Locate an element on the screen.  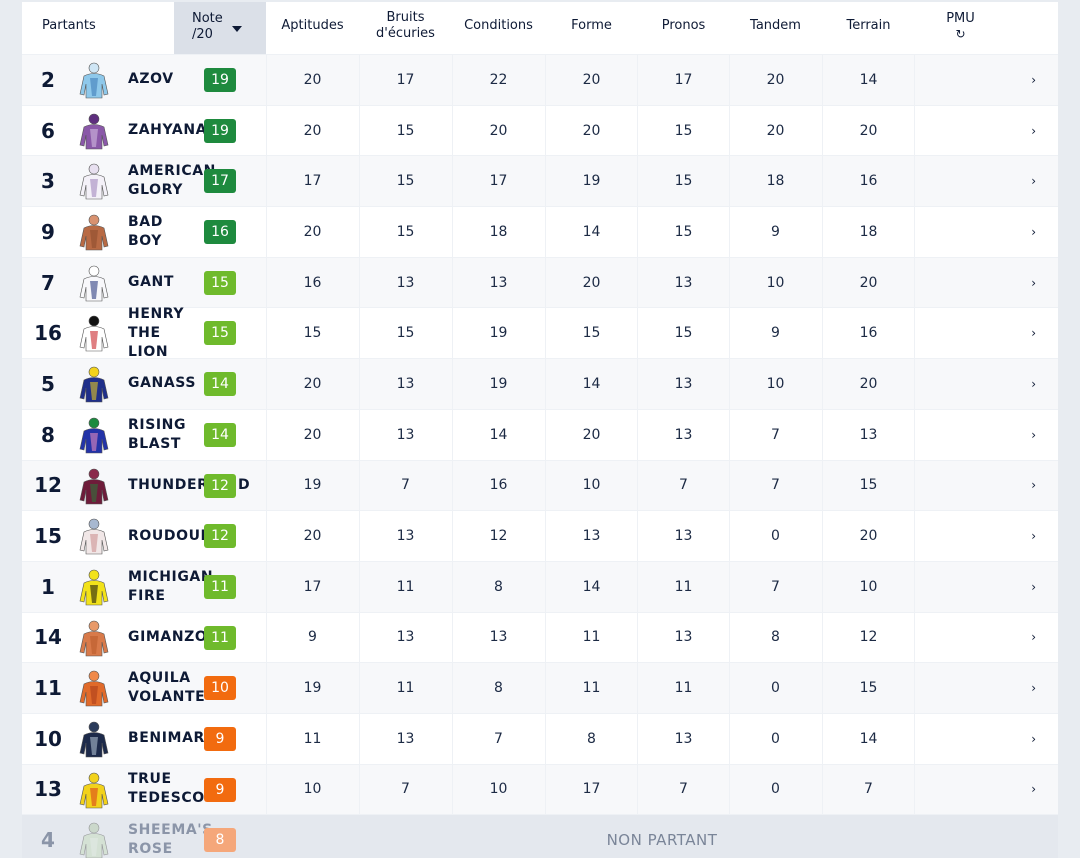
table-row: 9 BAD BOY 16 20 15 18 14 15 9 18 › is located at coordinates (540, 231).